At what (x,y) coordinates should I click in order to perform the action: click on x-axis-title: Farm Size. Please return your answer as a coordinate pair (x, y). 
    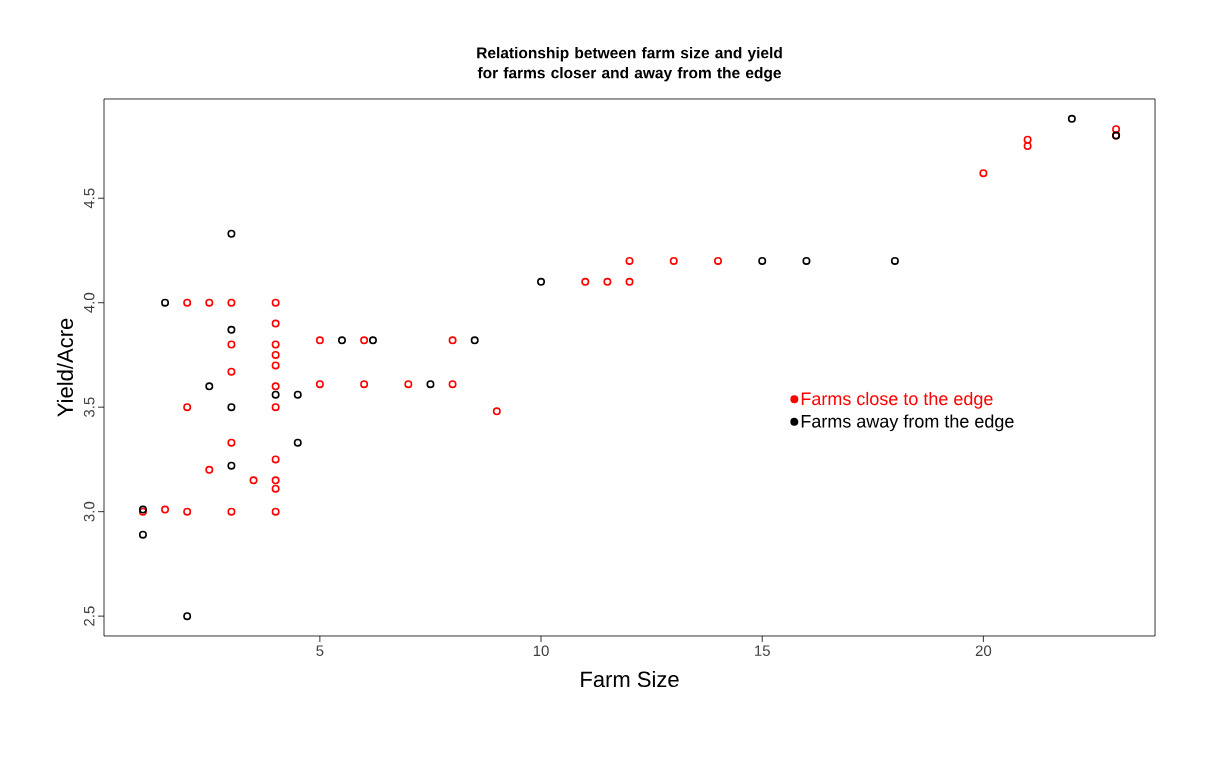
    Looking at the image, I should click on (630, 679).